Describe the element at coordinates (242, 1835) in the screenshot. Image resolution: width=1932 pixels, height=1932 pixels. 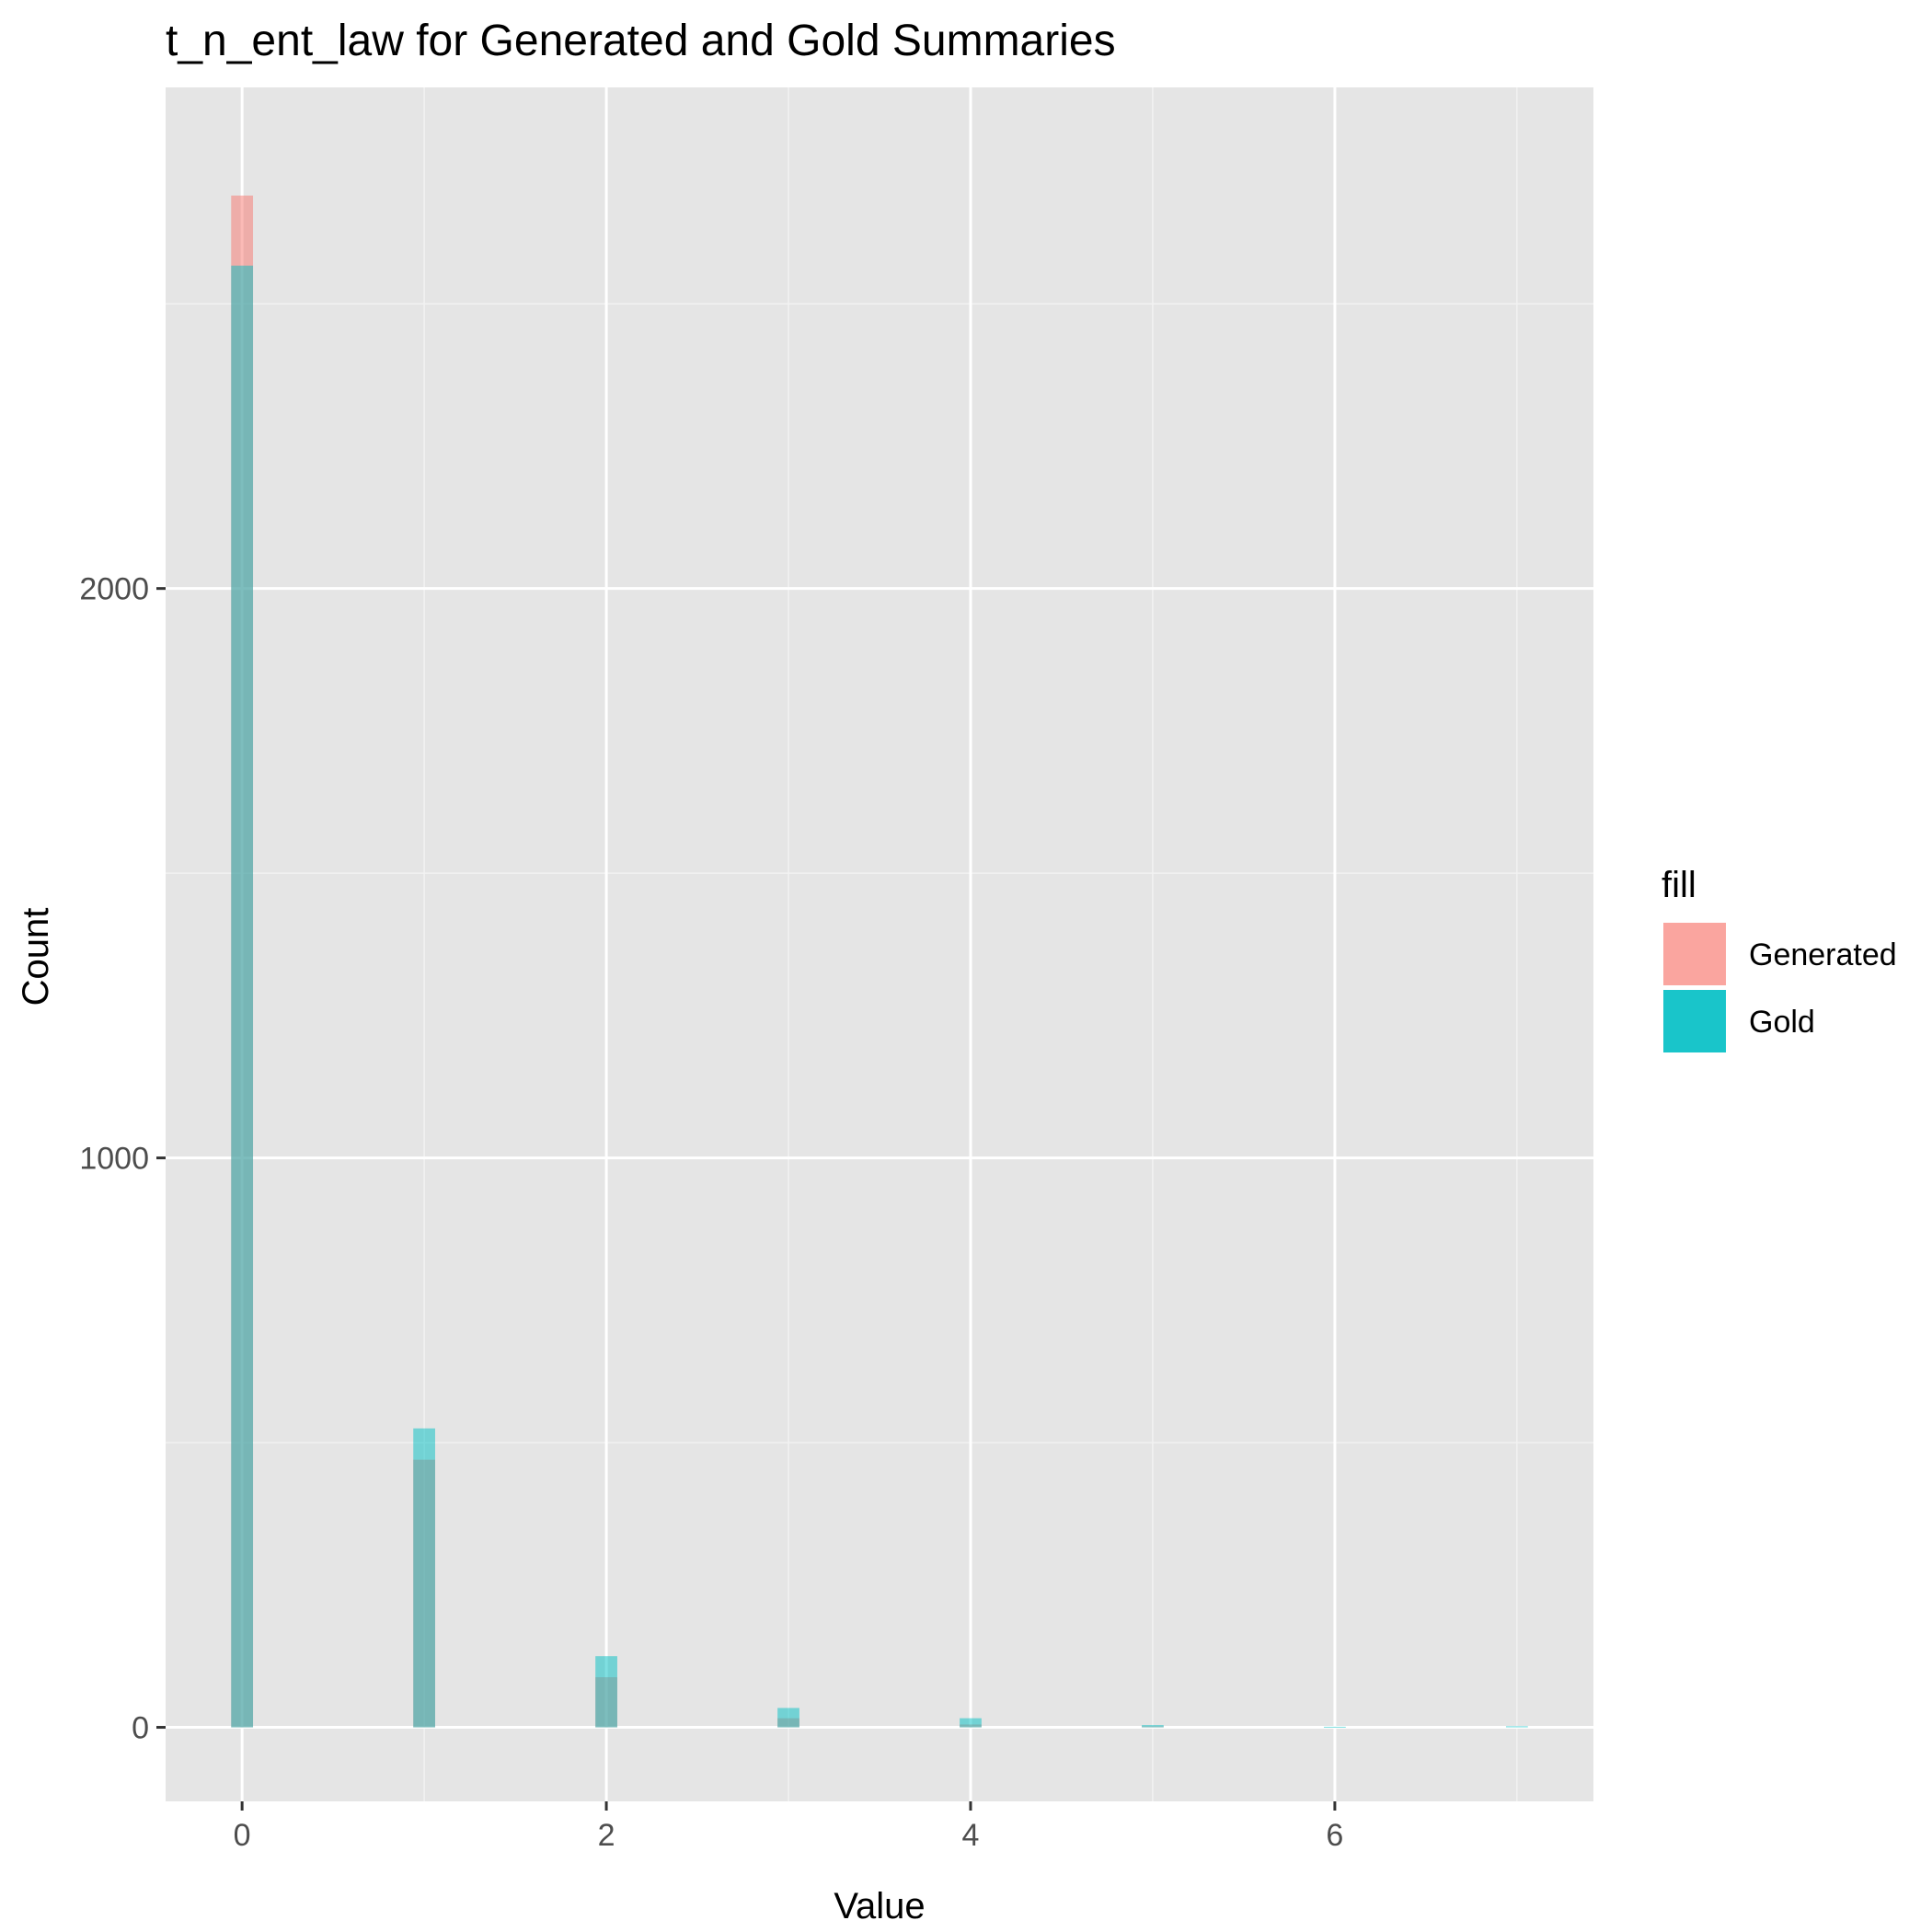
I see `x-tick-label: 0` at that location.